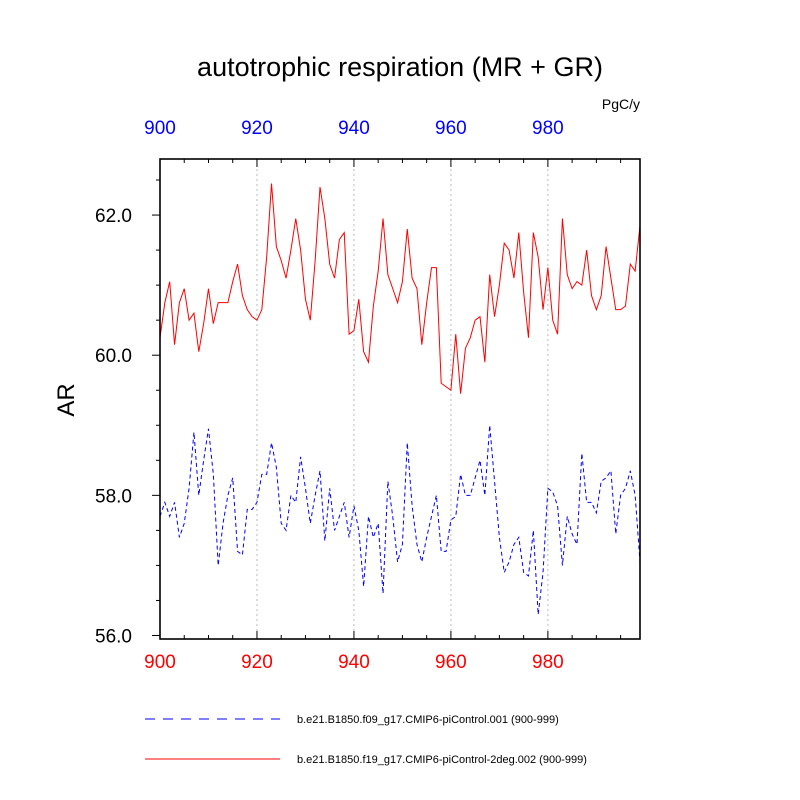 The width and height of the screenshot is (800, 800). What do you see at coordinates (66, 399) in the screenshot?
I see `y-axis-label: AR` at bounding box center [66, 399].